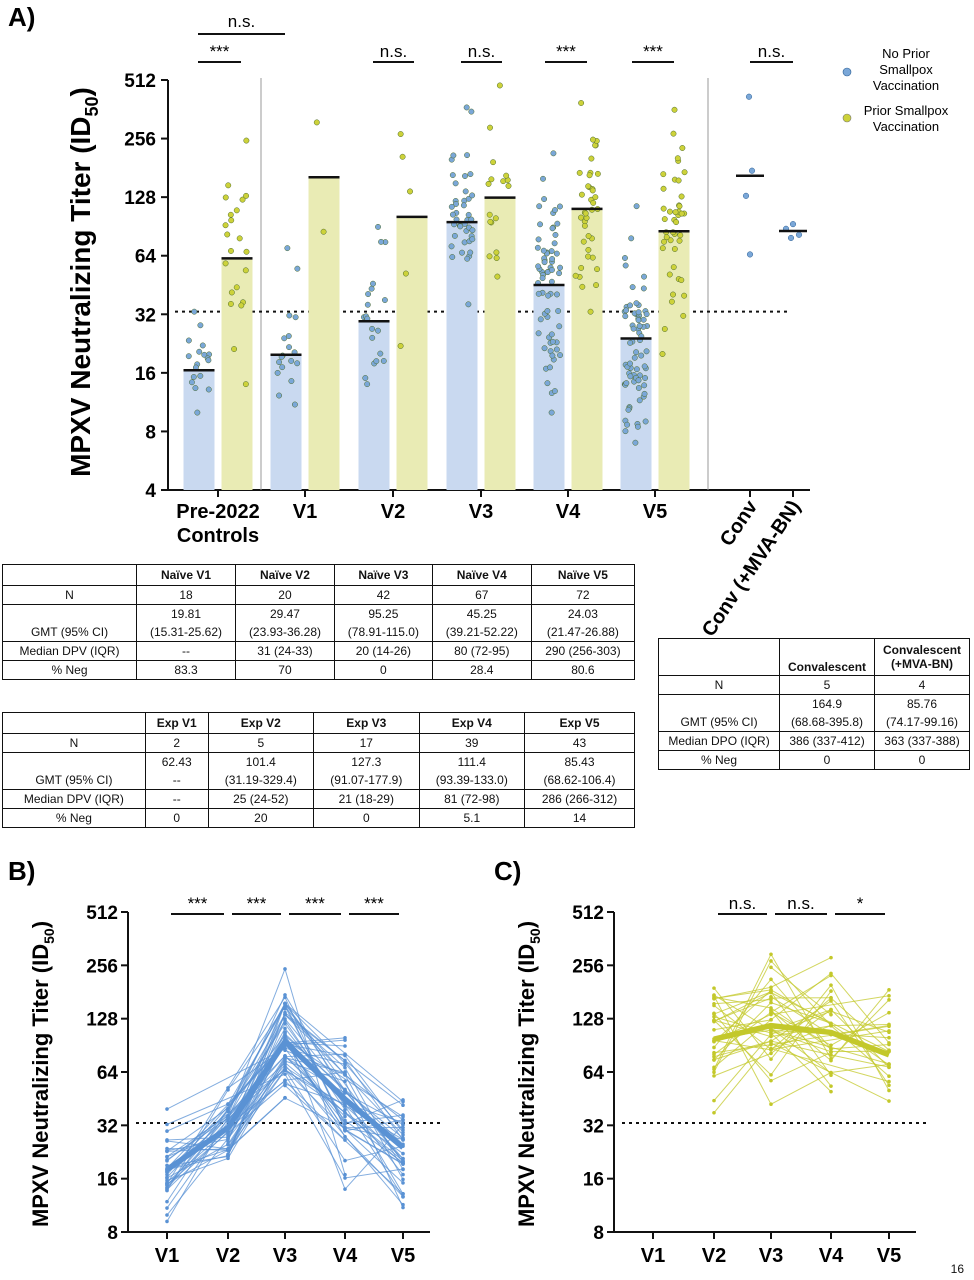 Image resolution: width=974 pixels, height=1280 pixels. Describe the element at coordinates (261, 799) in the screenshot. I see `table-cell: 25 (24-52)` at that location.